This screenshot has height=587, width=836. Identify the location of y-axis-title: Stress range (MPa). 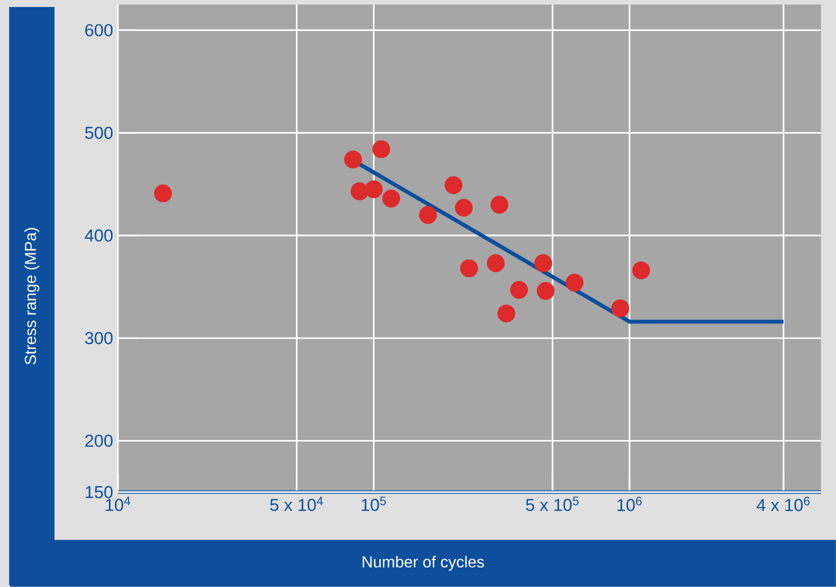
(32, 296).